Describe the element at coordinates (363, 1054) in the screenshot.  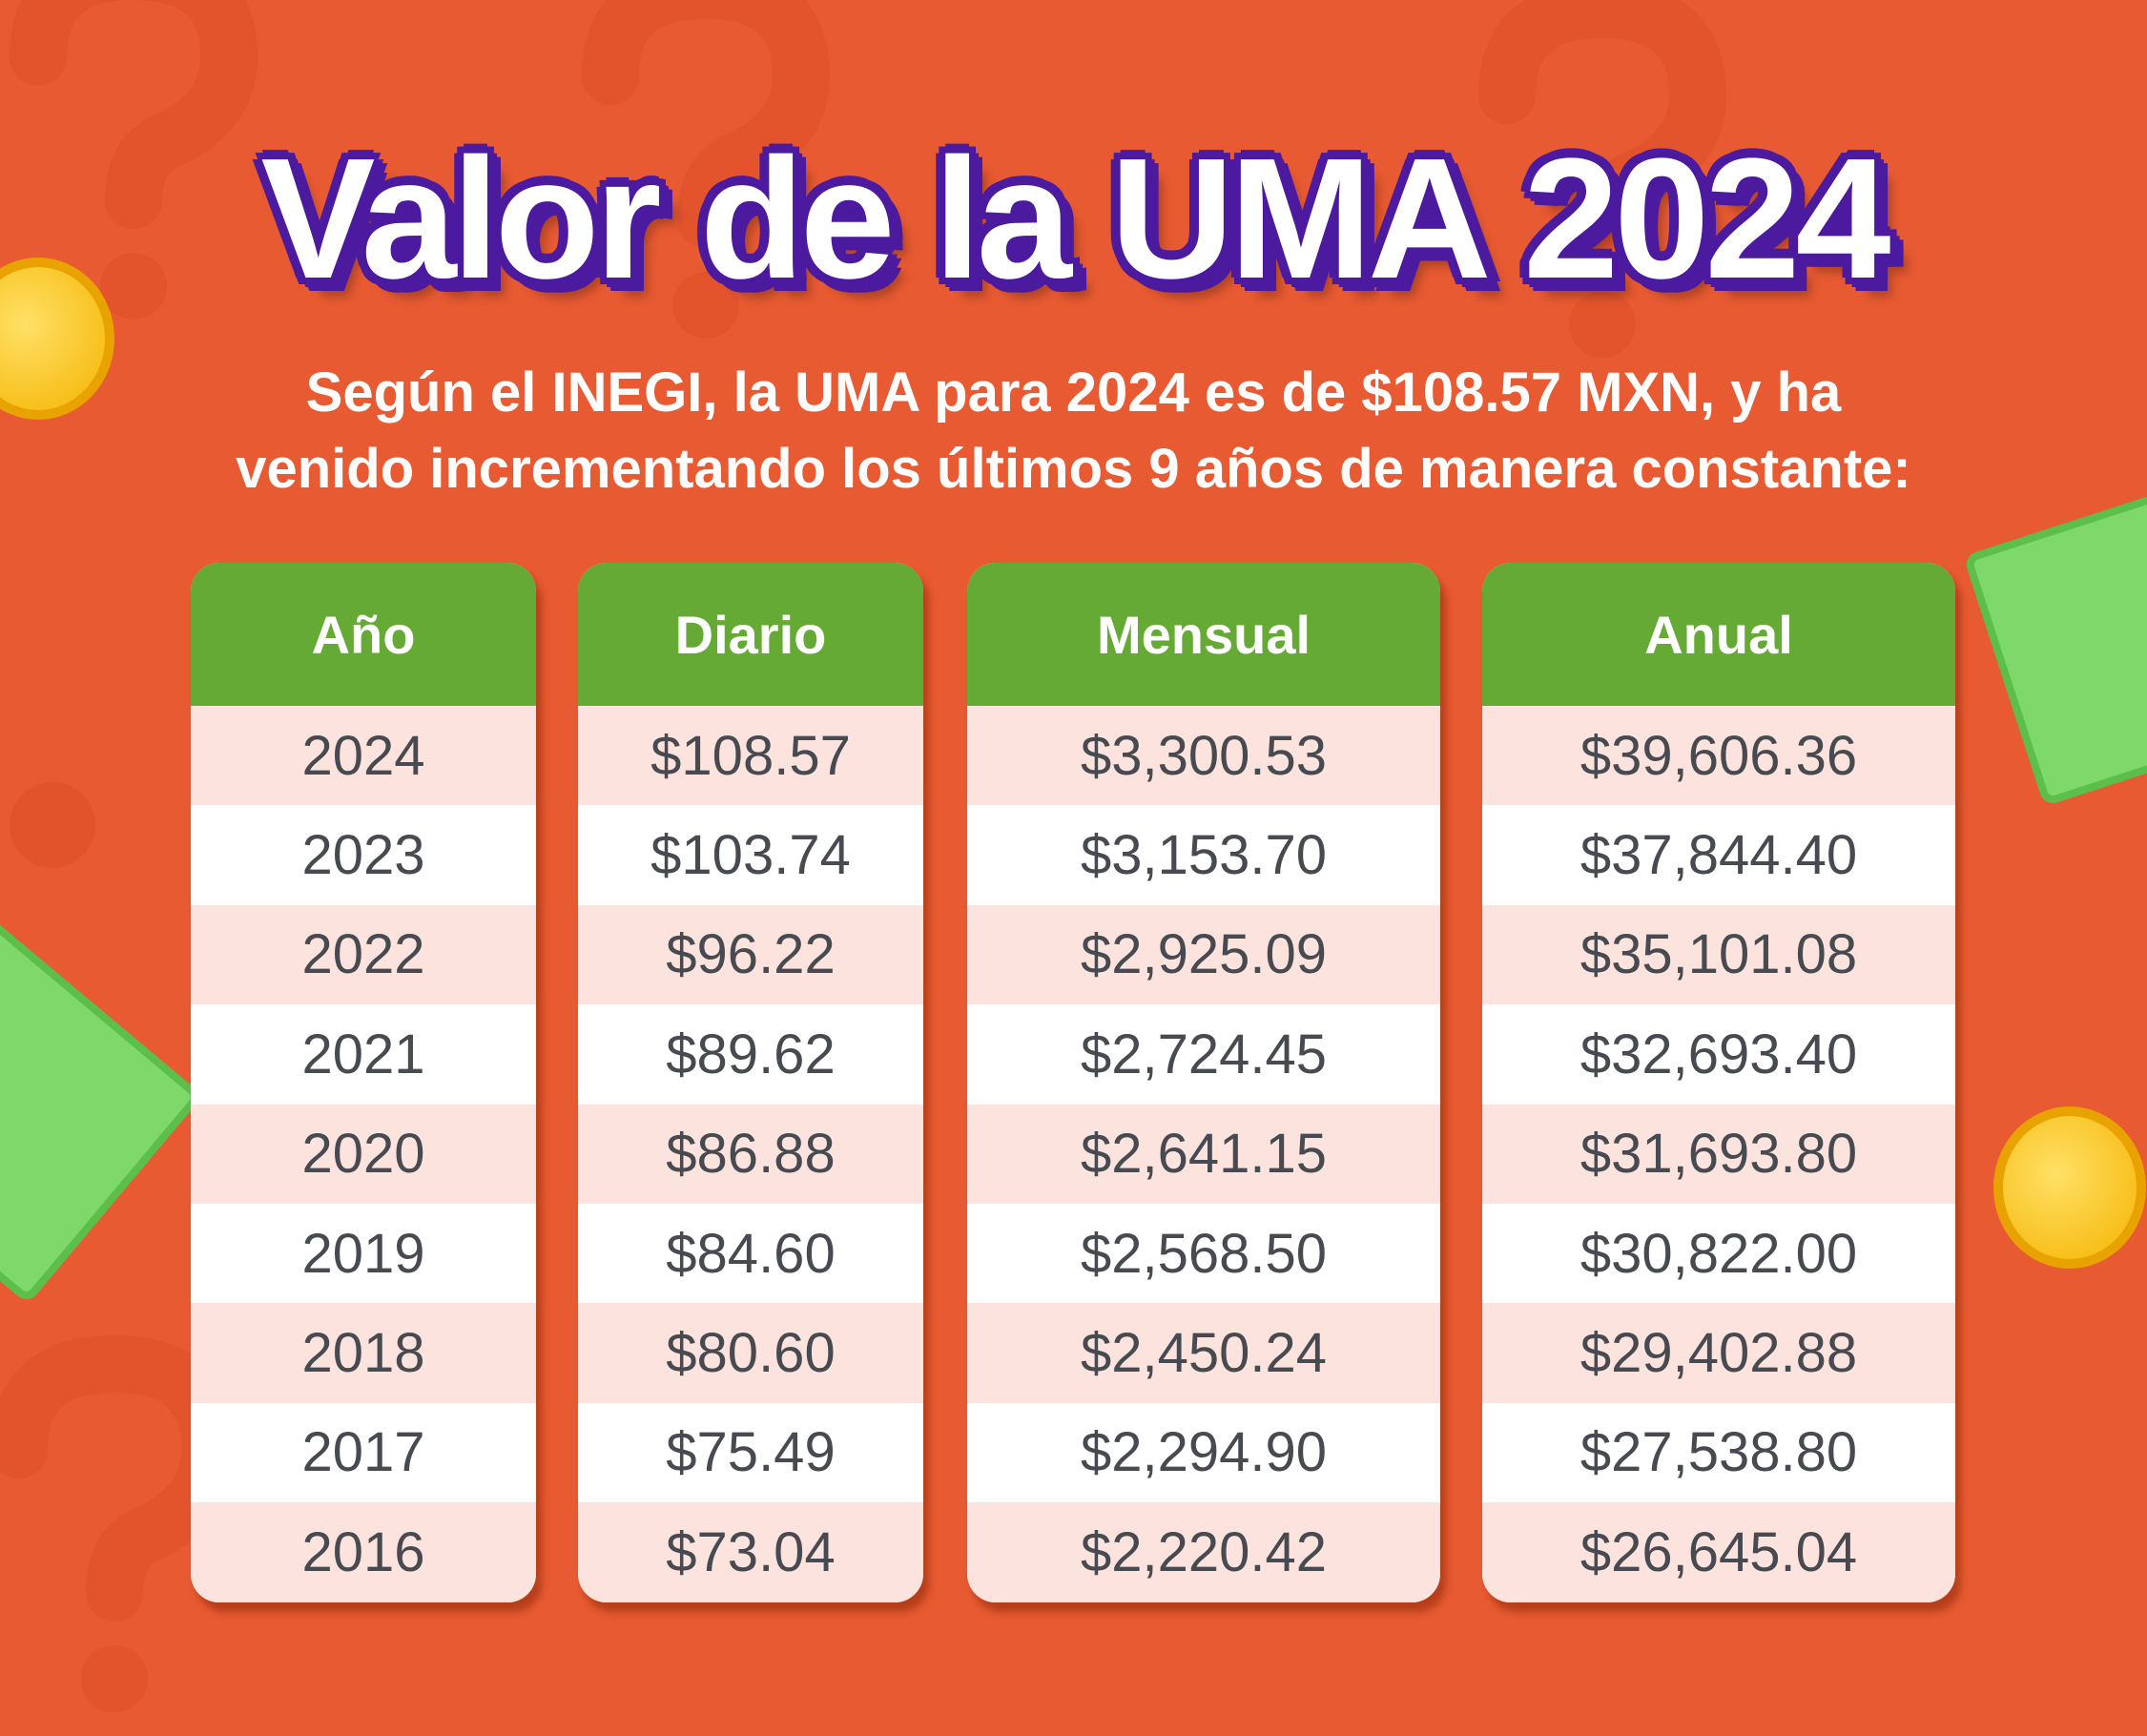
I see `table-cell: 2021` at that location.